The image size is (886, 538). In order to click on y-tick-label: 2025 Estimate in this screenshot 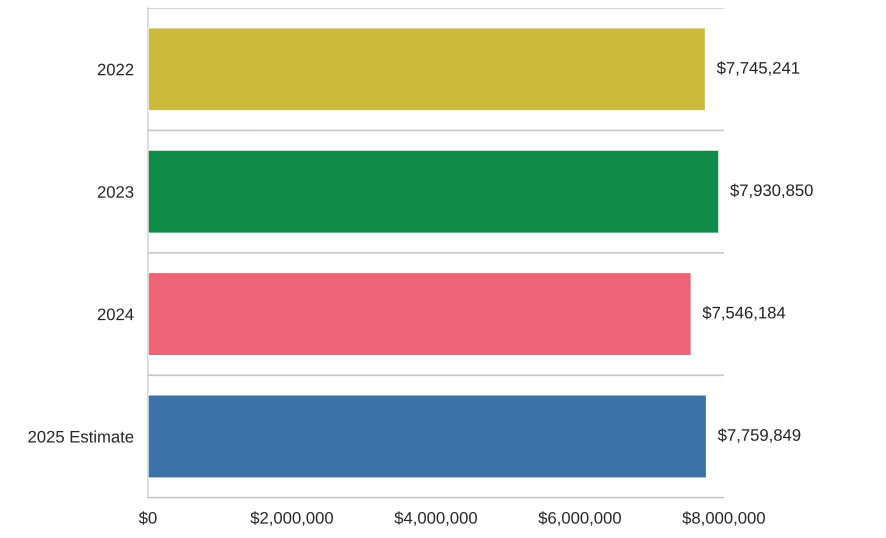, I will do `click(81, 436)`.